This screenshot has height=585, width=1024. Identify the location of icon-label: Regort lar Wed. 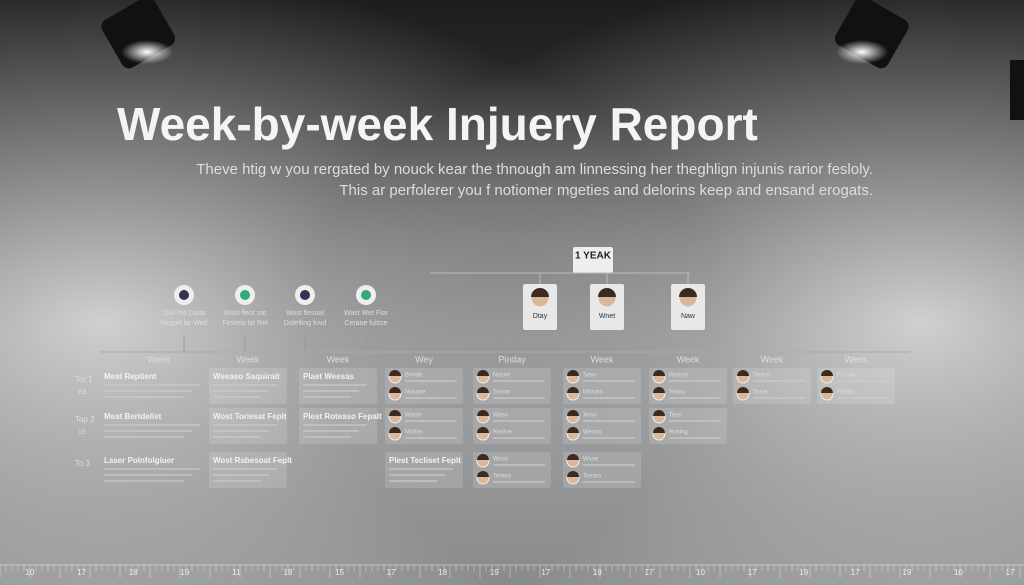
(184, 323).